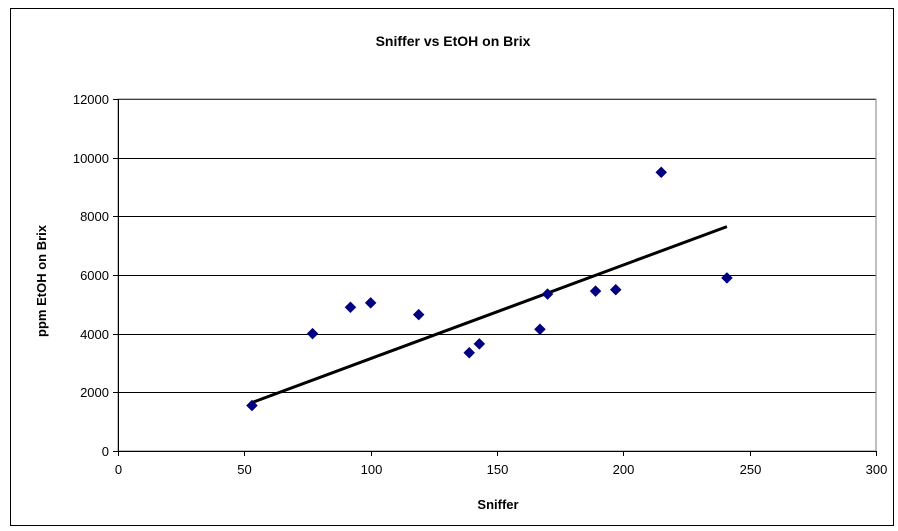 Image resolution: width=898 pixels, height=531 pixels. Describe the element at coordinates (372, 469) in the screenshot. I see `x-tick-label: 100` at that location.